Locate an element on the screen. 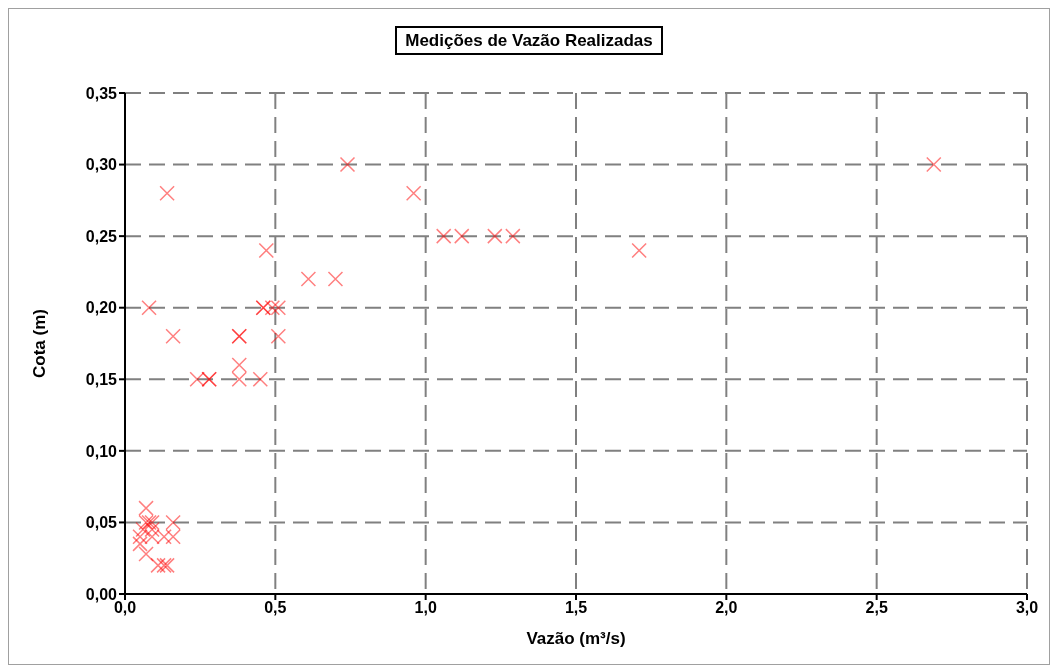  y-tick-label: 0,25 is located at coordinates (101, 236).